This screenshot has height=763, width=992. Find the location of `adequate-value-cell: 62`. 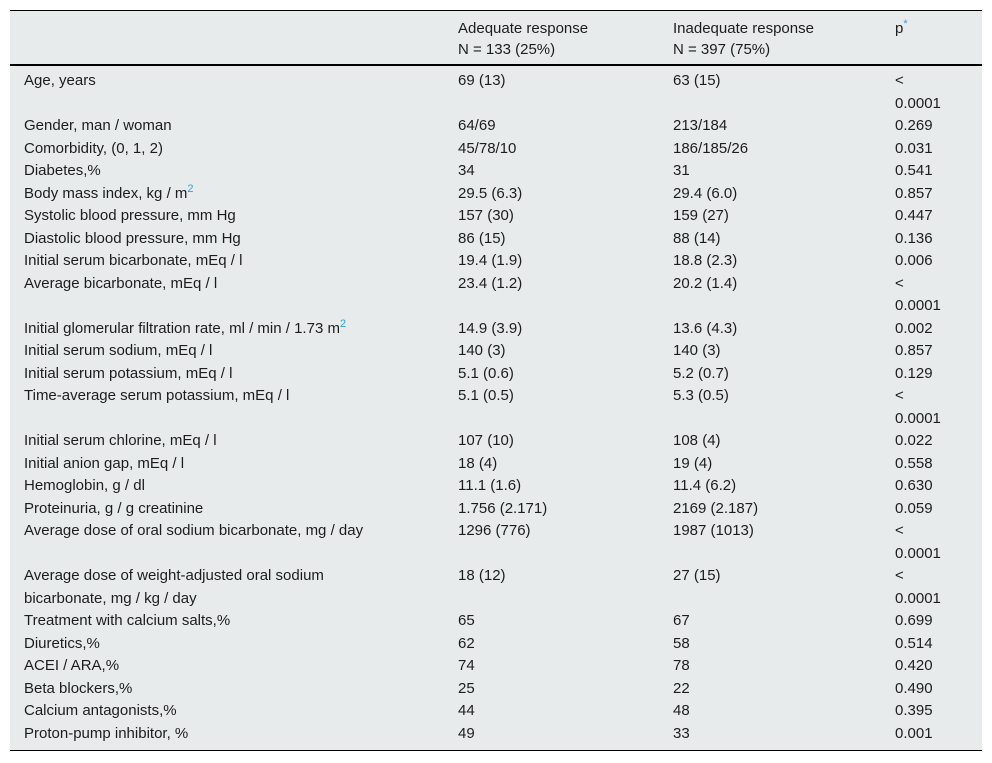

adequate-value-cell: 62 is located at coordinates (466, 643).